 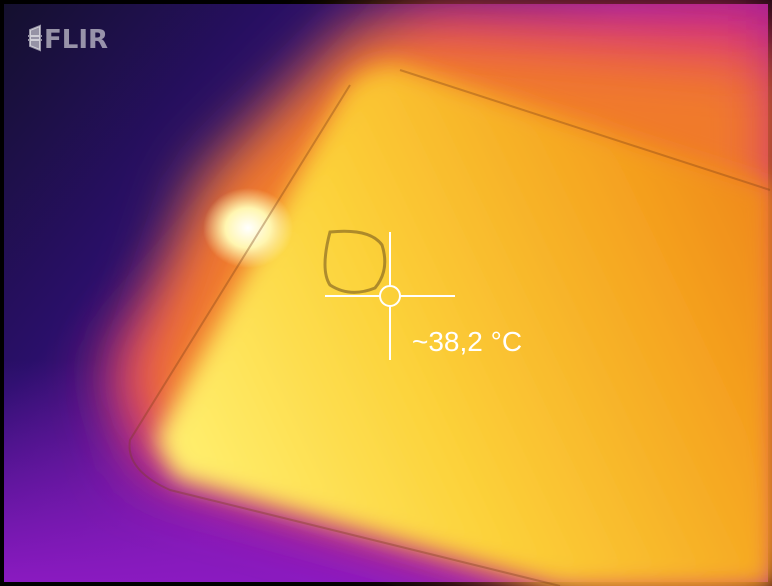 What do you see at coordinates (467, 341) in the screenshot?
I see `temperature-reading: ~38,2 °C` at bounding box center [467, 341].